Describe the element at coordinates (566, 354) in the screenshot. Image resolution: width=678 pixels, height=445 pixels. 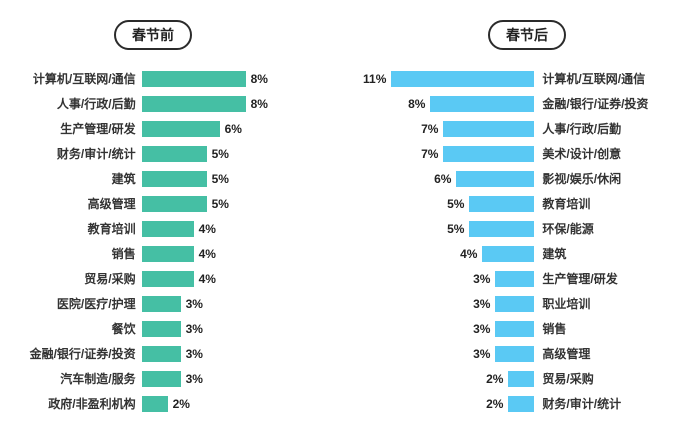
I see `category-label-right: 高级管理` at that location.